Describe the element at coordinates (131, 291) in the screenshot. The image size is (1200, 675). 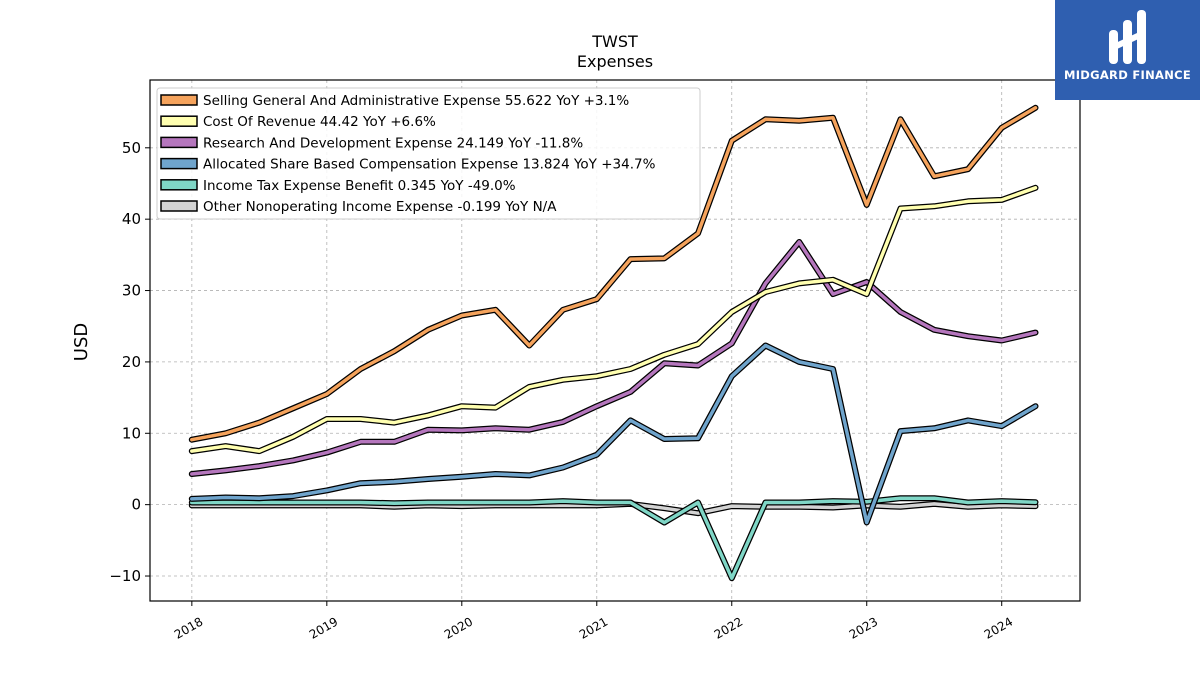
I see `y-tick-label: 30` at that location.